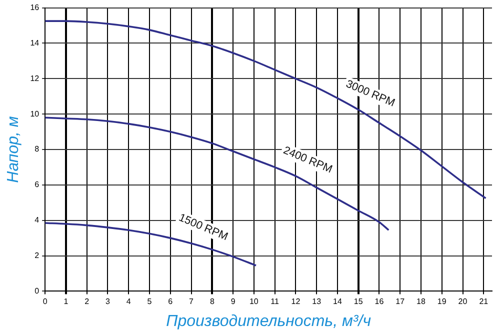 This screenshot has width=500, height=335. What do you see at coordinates (307, 160) in the screenshot?
I see `text: 2400 RPM` at bounding box center [307, 160].